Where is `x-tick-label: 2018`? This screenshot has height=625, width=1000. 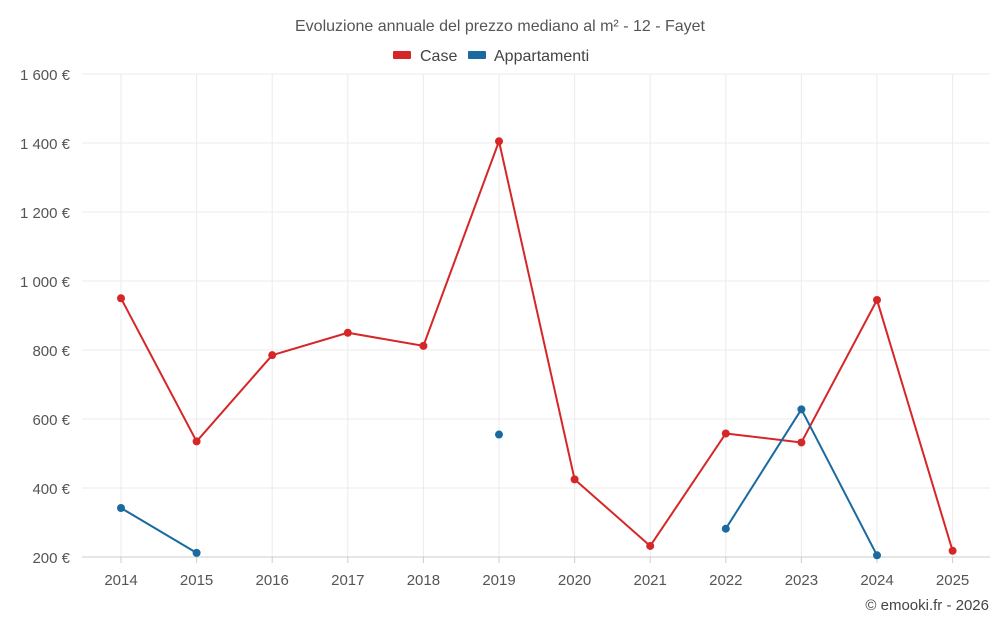
x-tick-label: 2018 is located at coordinates (423, 580).